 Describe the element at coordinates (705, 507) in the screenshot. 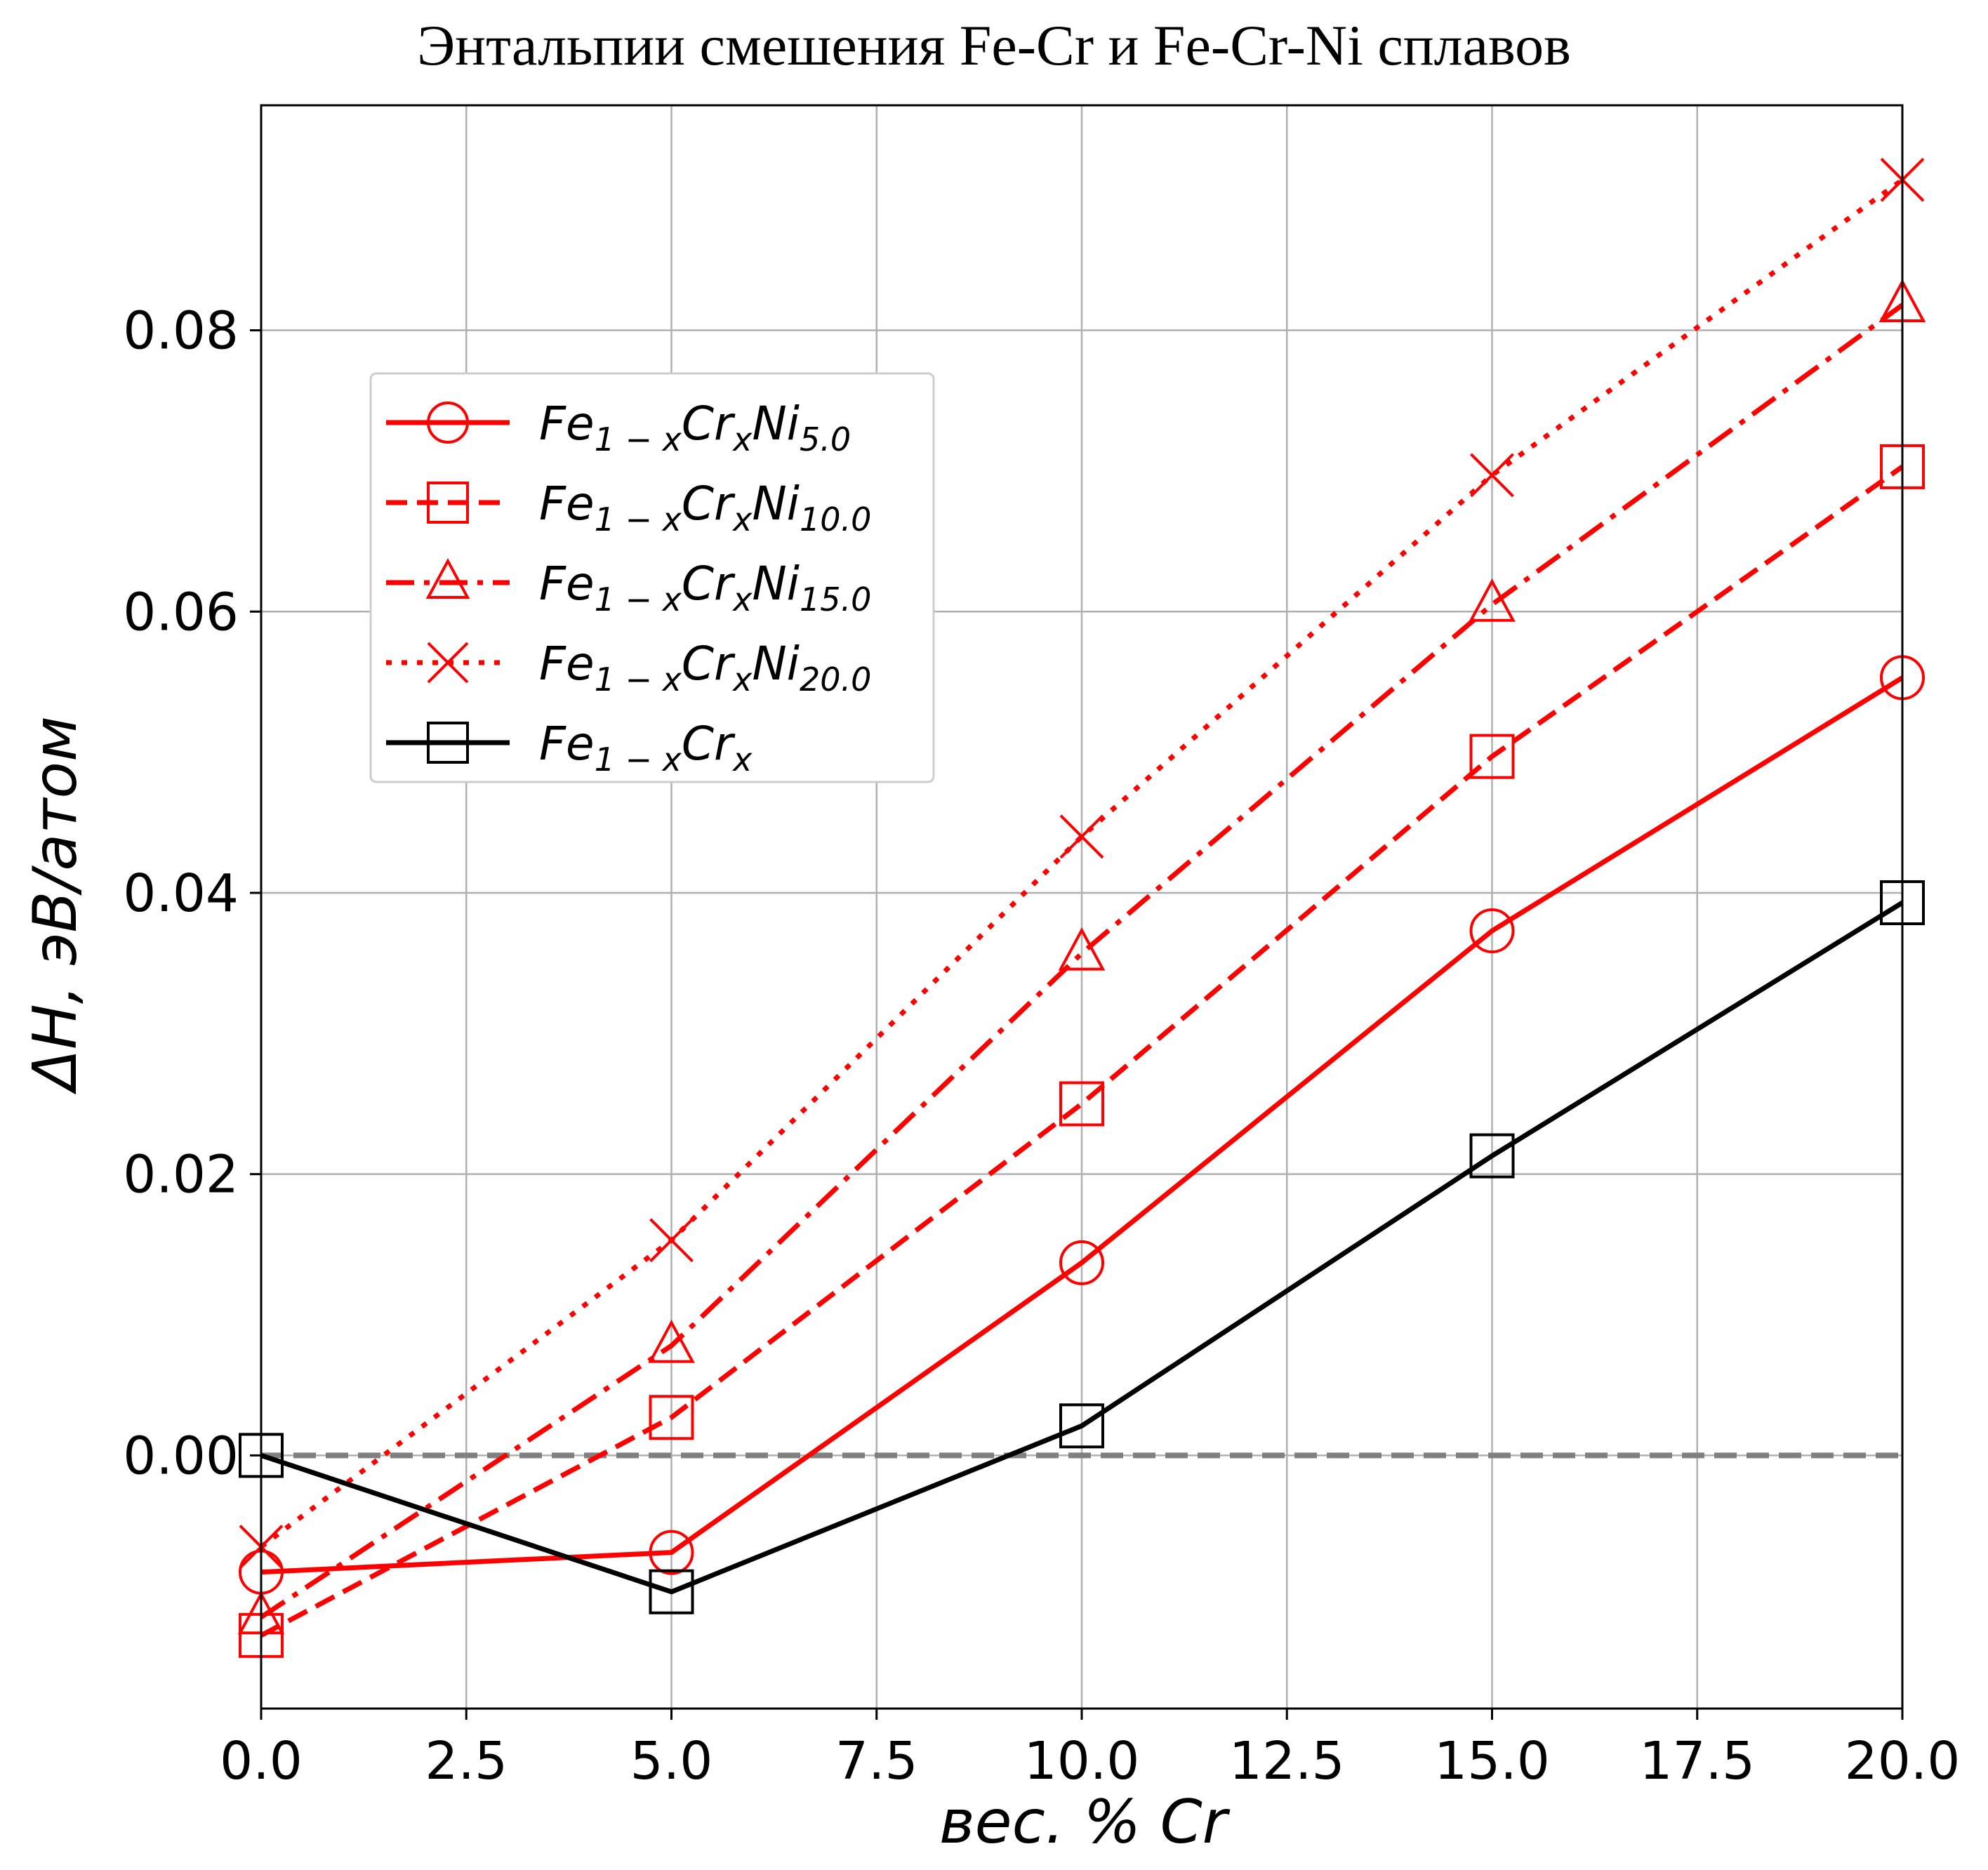

I see `legend-label: Fe1 − xCrxNi10.0` at that location.